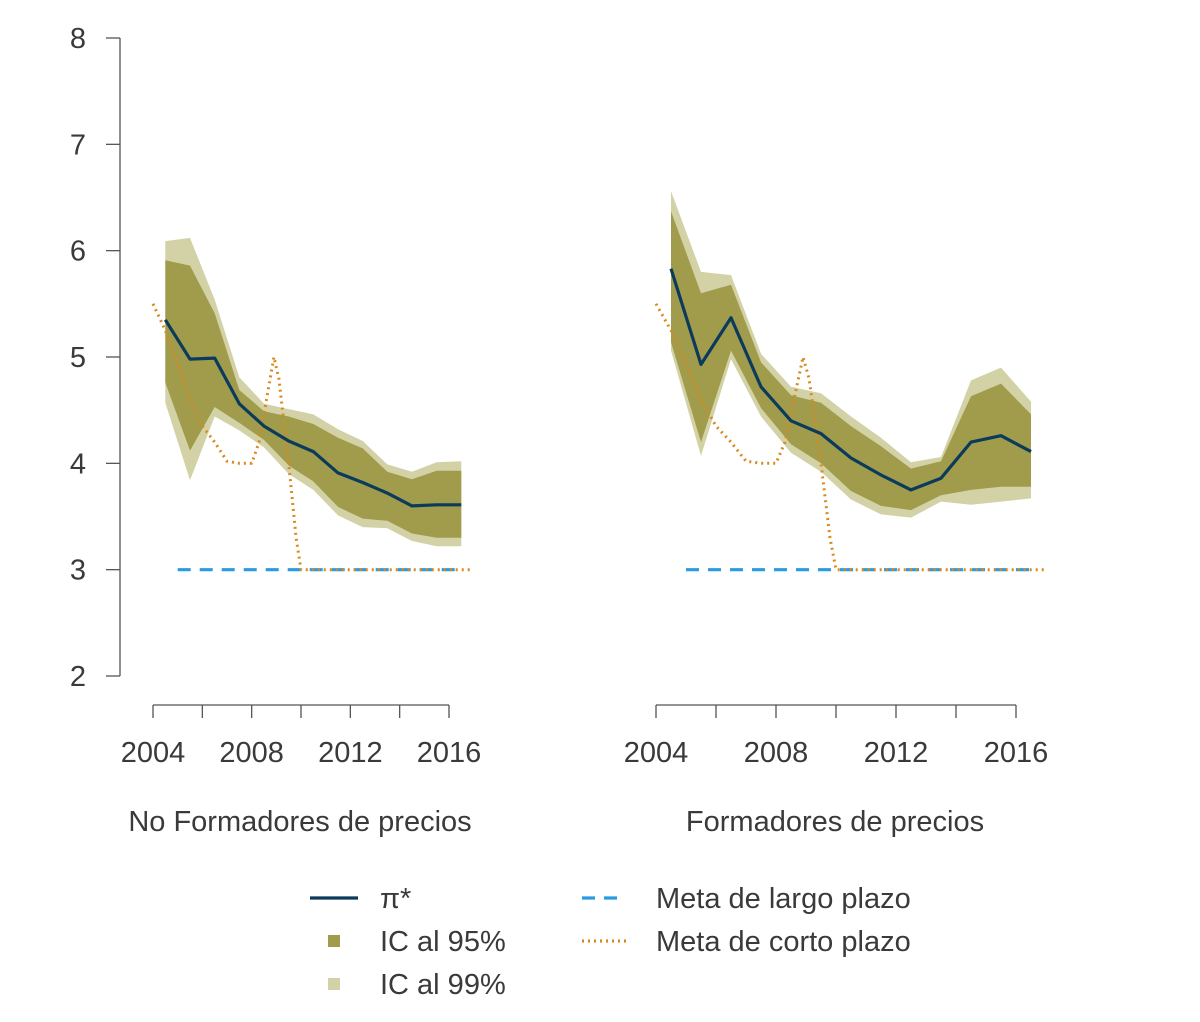  I want to click on panel-title: No Formadores de precios, so click(299, 822).